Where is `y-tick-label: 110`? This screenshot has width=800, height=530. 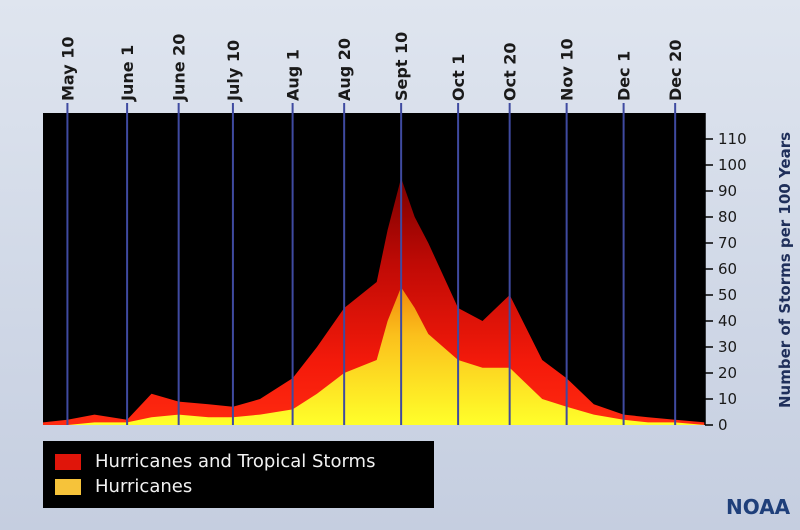 y-tick-label: 110 is located at coordinates (732, 139).